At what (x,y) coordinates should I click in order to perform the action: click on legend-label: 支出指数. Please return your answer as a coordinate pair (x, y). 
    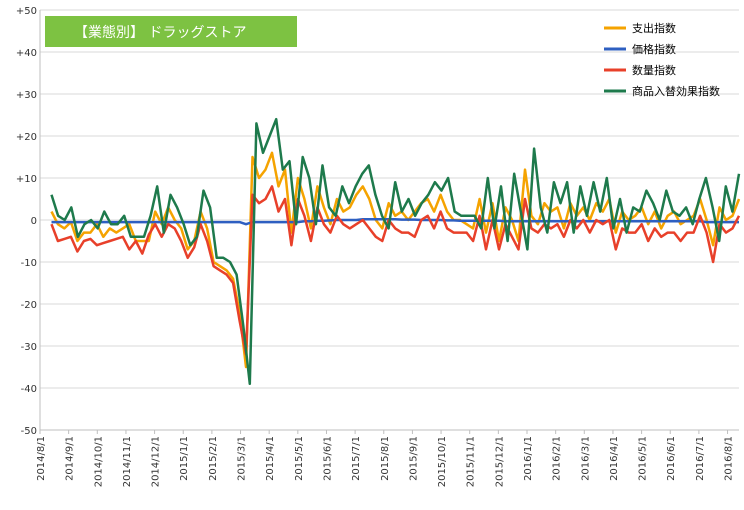
    Looking at the image, I should click on (654, 28).